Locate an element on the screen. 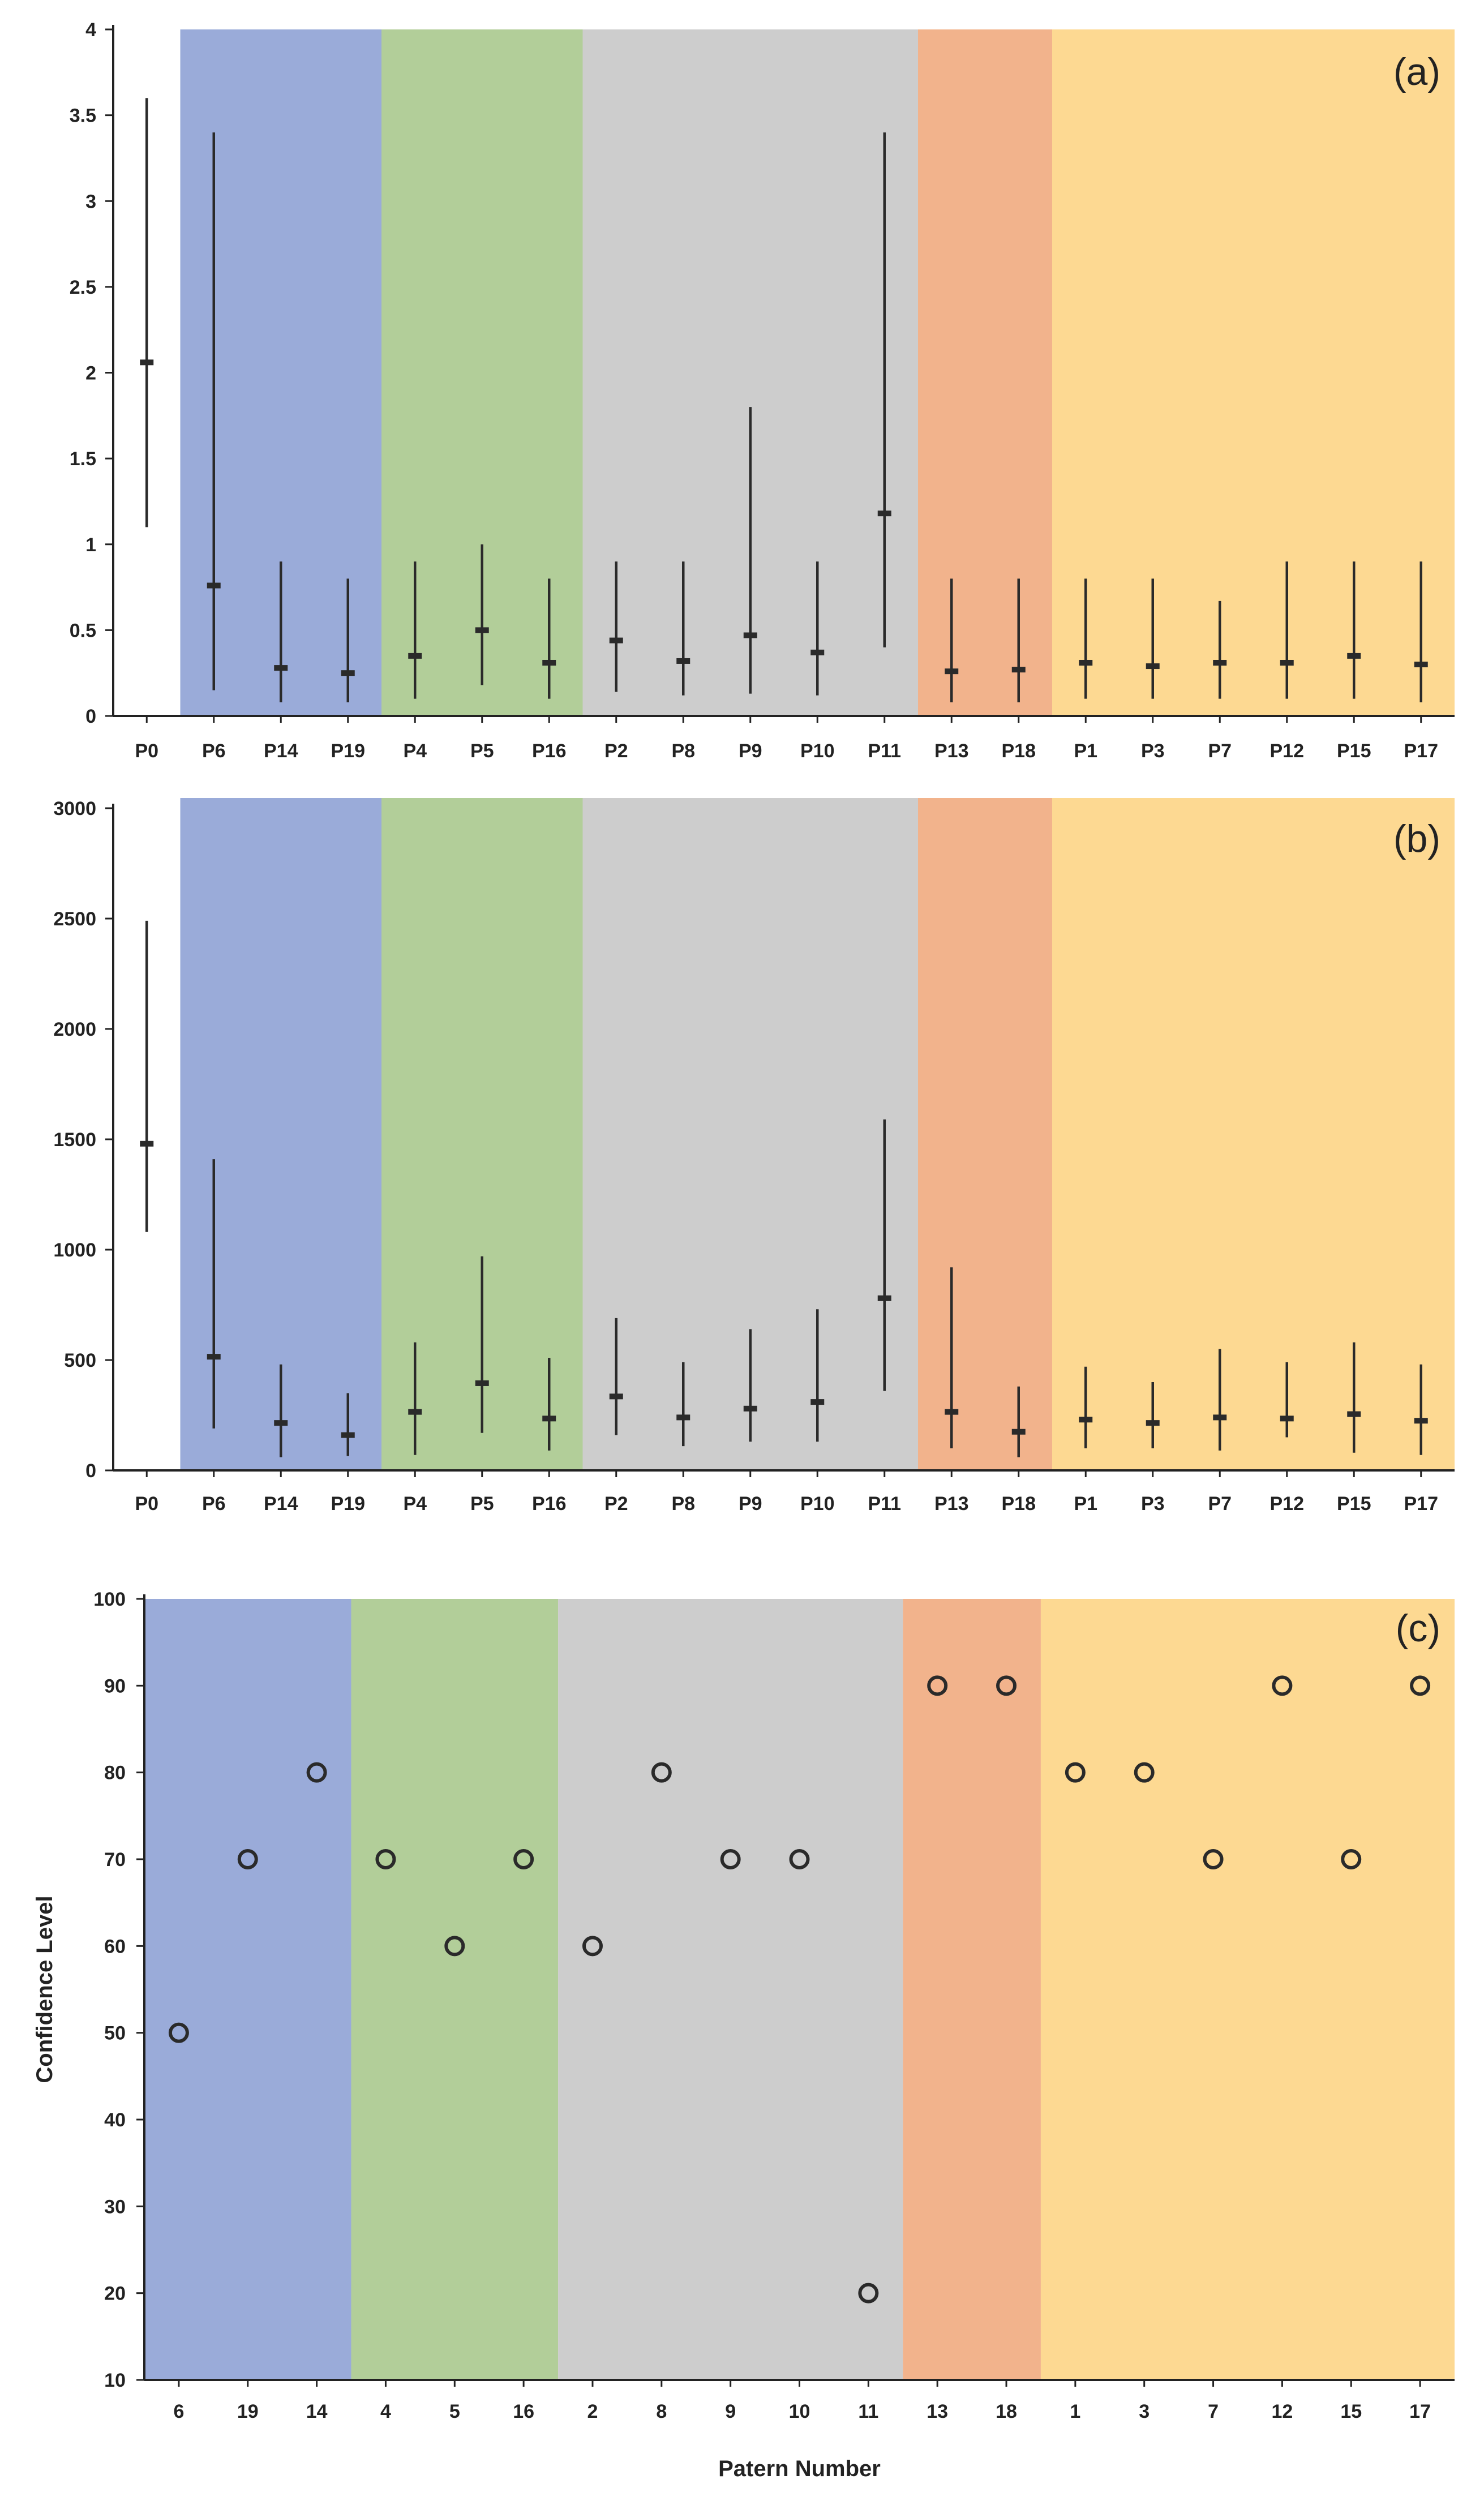 This screenshot has width=1484, height=2505. x-tick-label: P11 is located at coordinates (884, 1504).